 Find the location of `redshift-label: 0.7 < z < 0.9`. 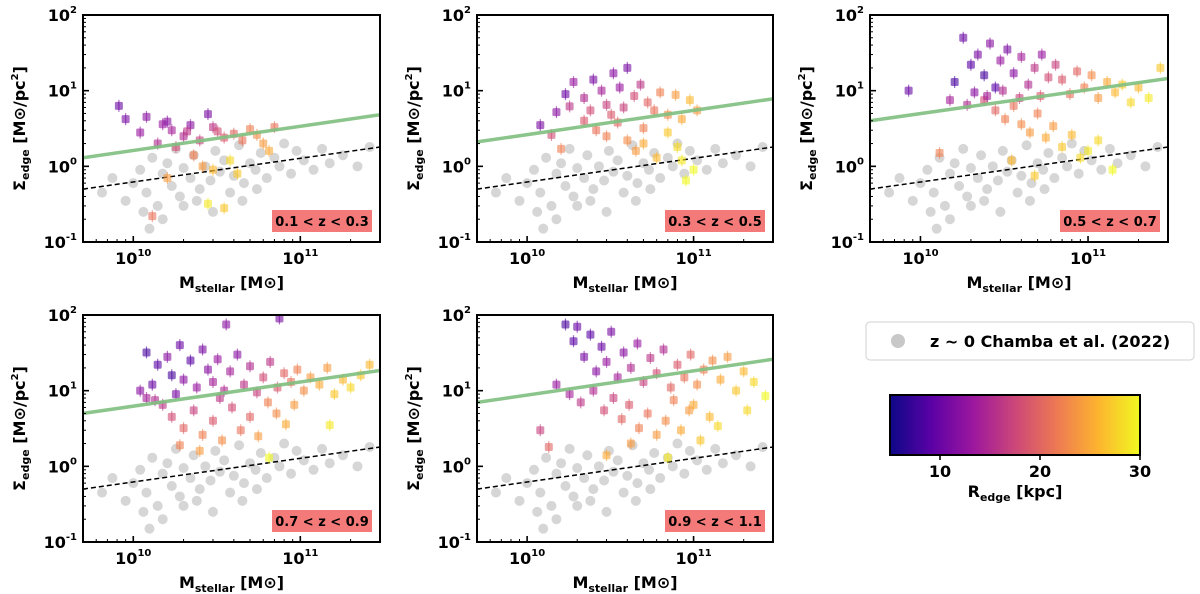

redshift-label: 0.7 < z < 0.9 is located at coordinates (322, 522).